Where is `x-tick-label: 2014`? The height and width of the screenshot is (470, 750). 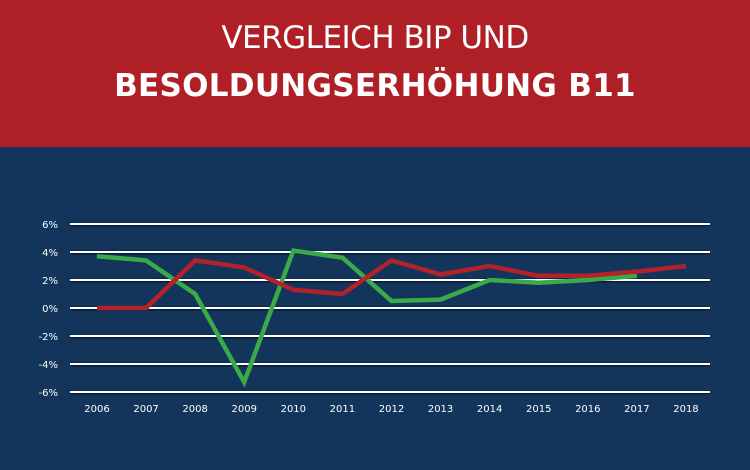 x-tick-label: 2014 is located at coordinates (489, 409).